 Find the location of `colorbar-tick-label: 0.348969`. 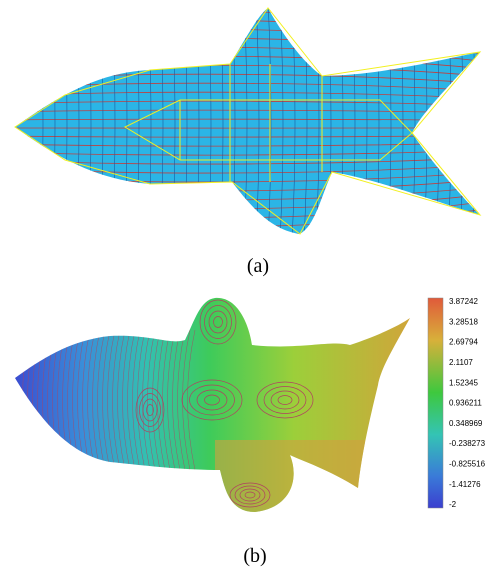

colorbar-tick-label: 0.348969 is located at coordinates (466, 423).